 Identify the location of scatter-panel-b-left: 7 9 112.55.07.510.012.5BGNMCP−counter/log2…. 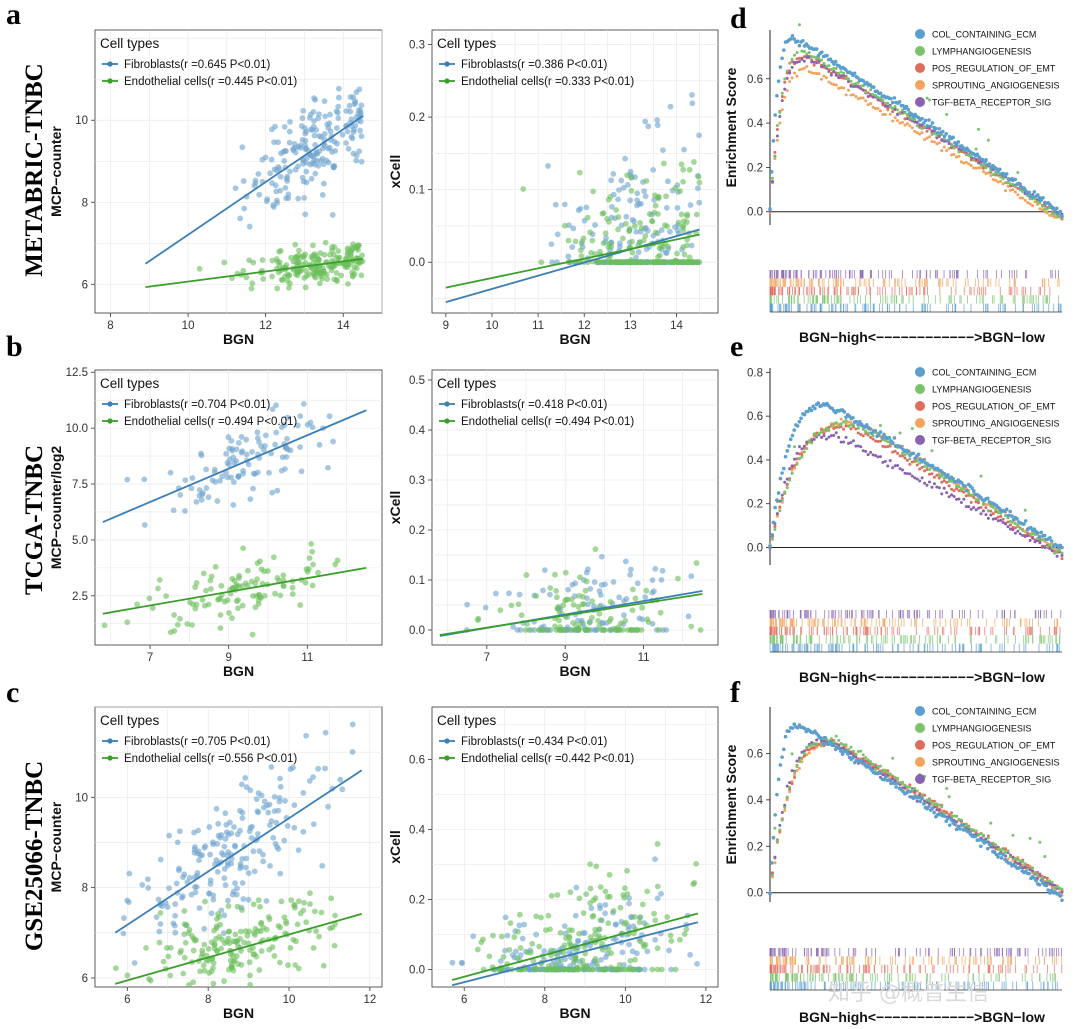
(215, 523).